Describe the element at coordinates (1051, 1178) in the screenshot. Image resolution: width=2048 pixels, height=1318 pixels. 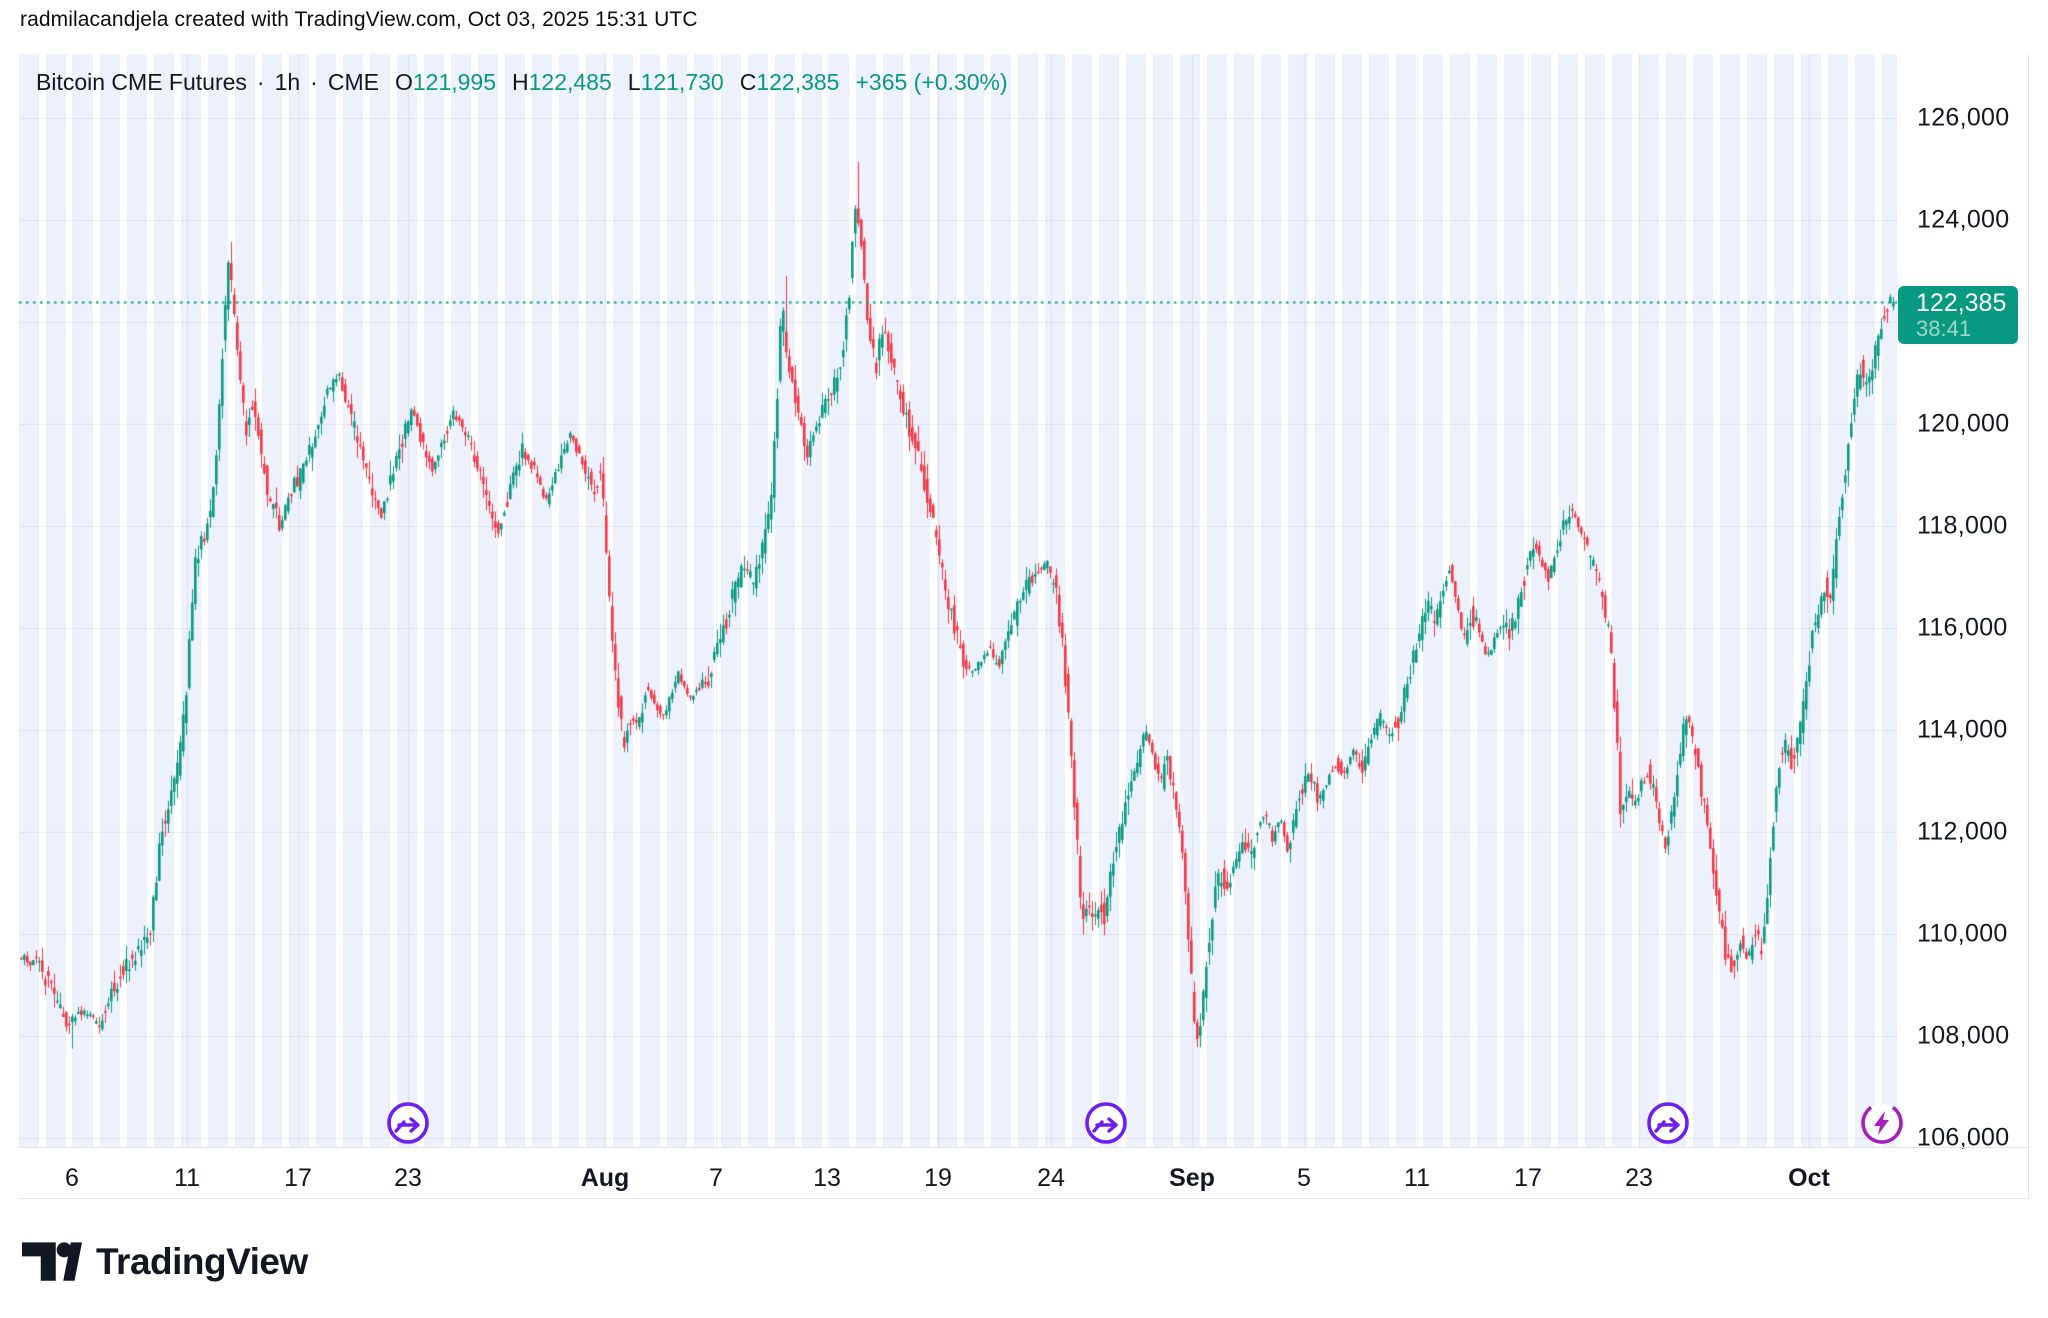
I see `time-axis-label: 24` at that location.